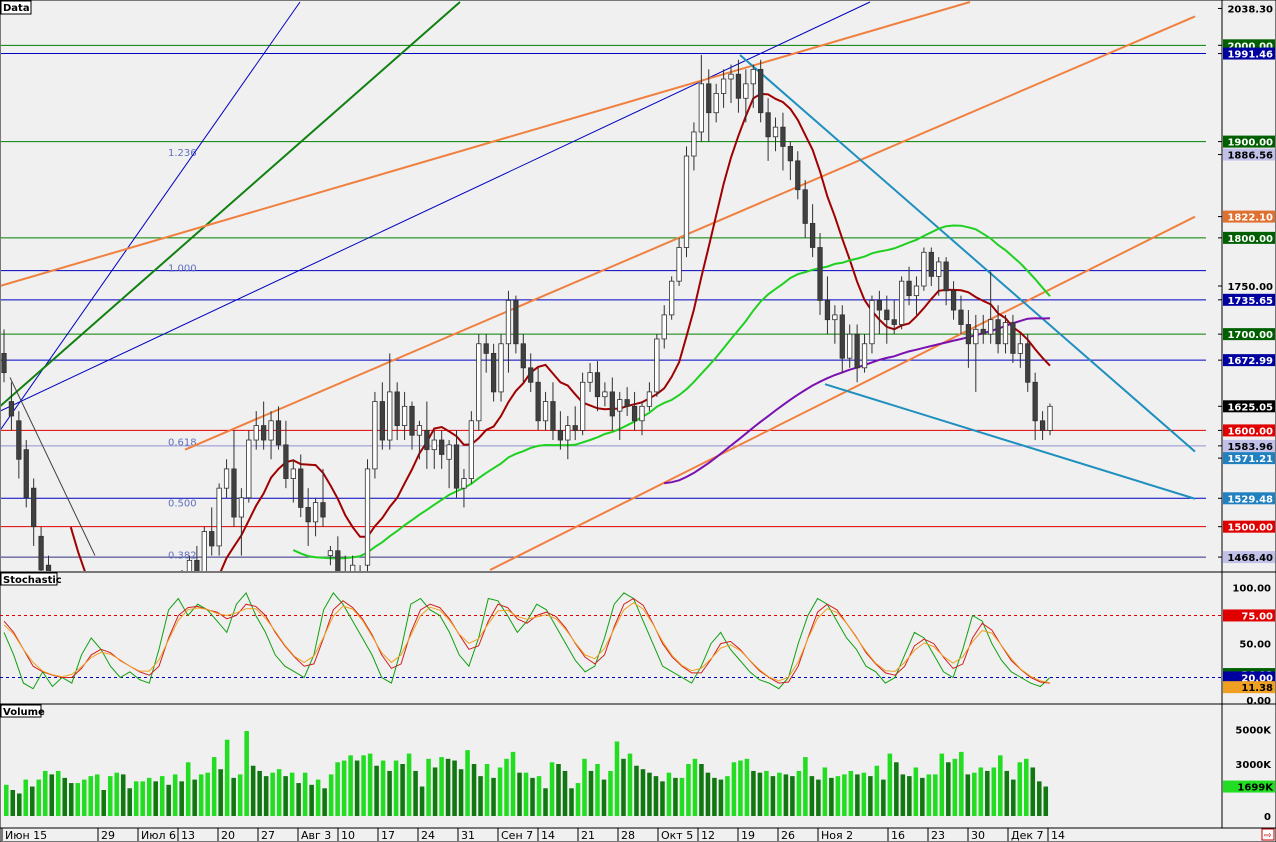 The width and height of the screenshot is (1276, 842). I want to click on time-label-22: 30, so click(978, 835).